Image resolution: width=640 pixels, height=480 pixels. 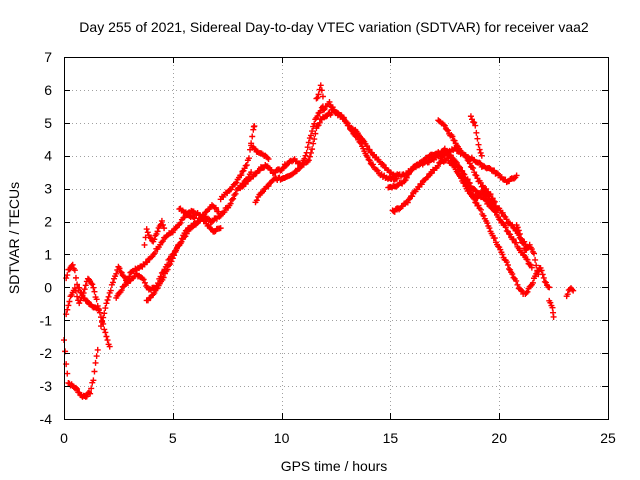 What do you see at coordinates (48, 123) in the screenshot?
I see `y-tick-label: 5` at bounding box center [48, 123].